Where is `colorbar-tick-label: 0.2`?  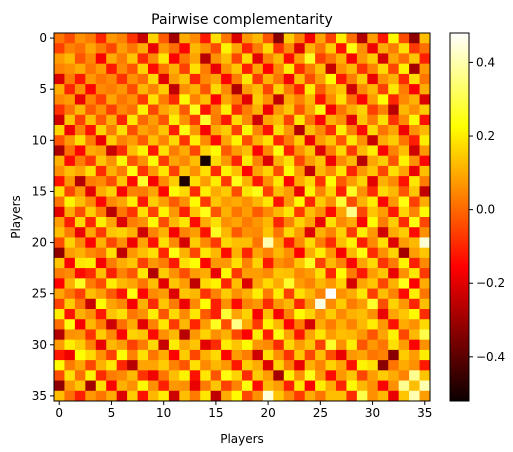 colorbar-tick-label: 0.2 is located at coordinates (485, 136).